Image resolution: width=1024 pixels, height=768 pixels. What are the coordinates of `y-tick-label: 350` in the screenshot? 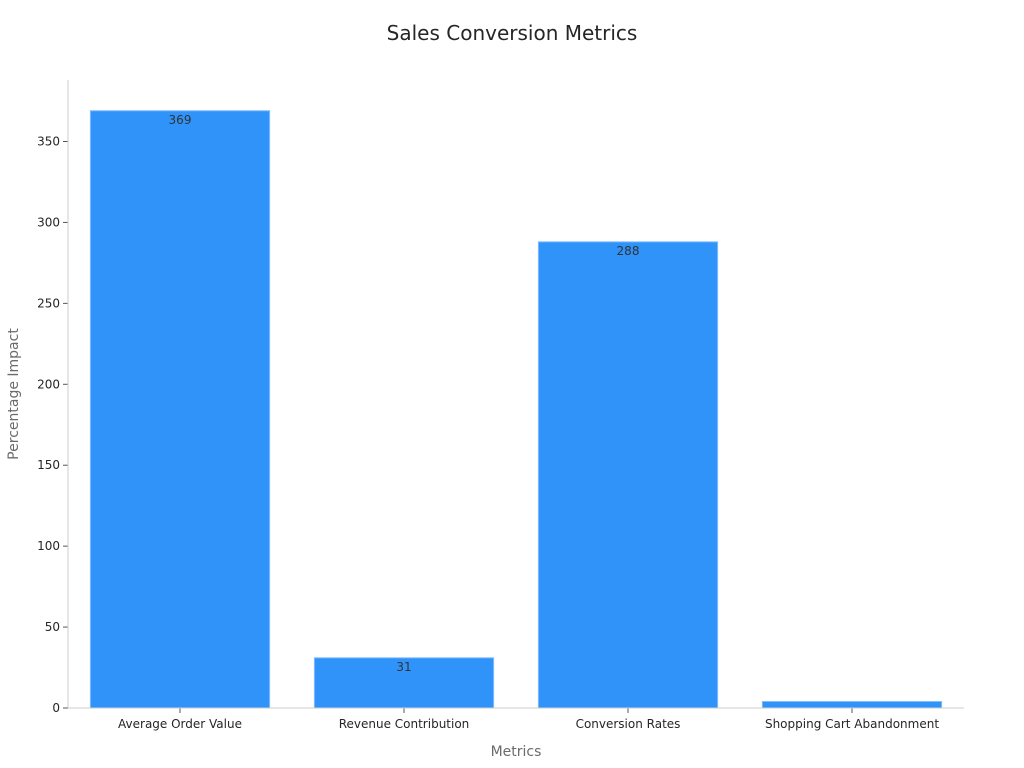 It's located at (48, 142).